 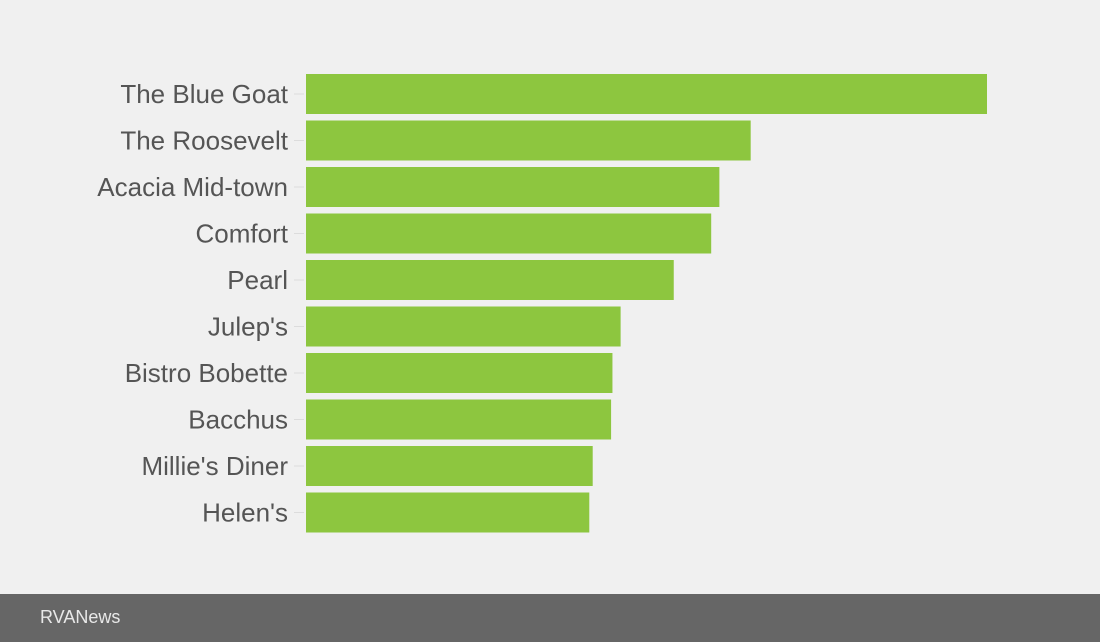 What do you see at coordinates (238, 420) in the screenshot?
I see `category-label: Bacchus` at bounding box center [238, 420].